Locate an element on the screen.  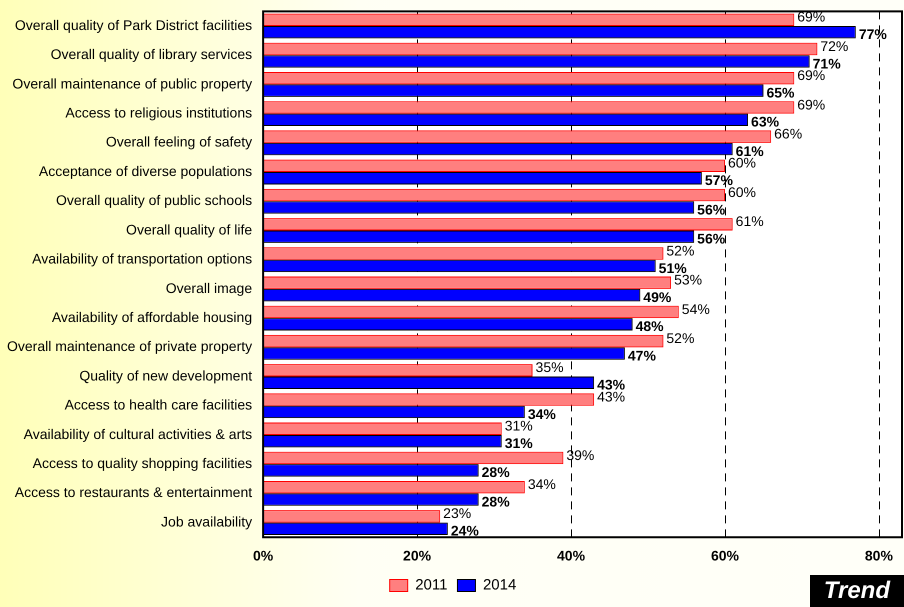
x-tick-label: 0% is located at coordinates (263, 555).